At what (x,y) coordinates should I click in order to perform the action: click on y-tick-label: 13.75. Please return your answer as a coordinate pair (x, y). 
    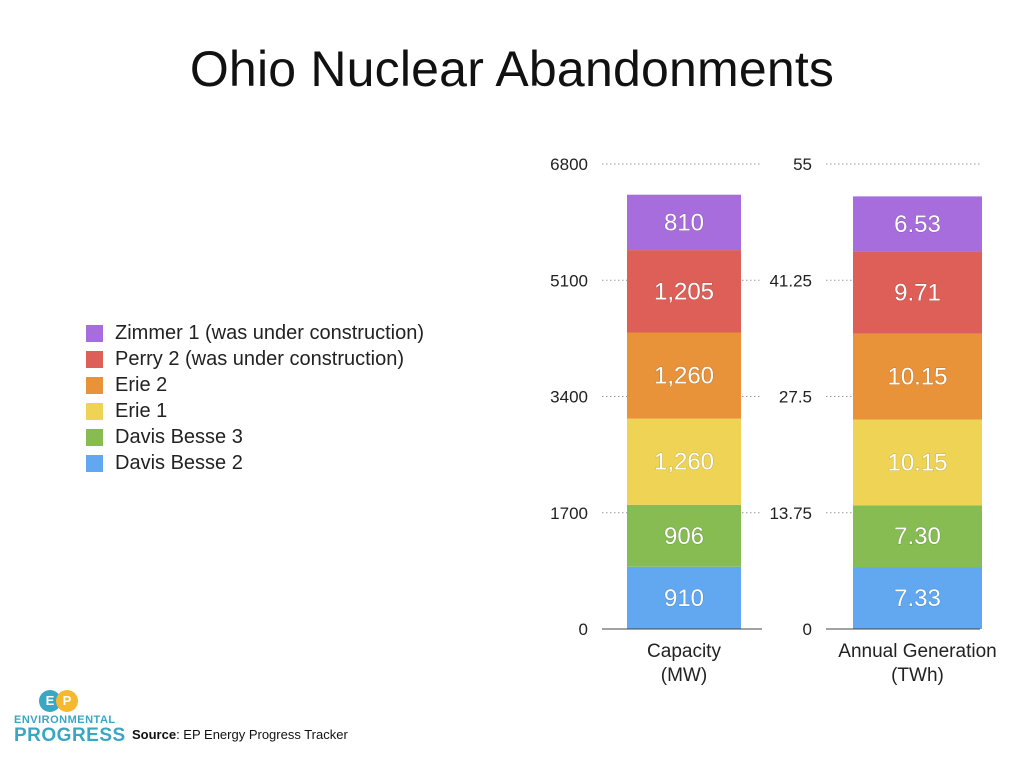
    Looking at the image, I should click on (790, 513).